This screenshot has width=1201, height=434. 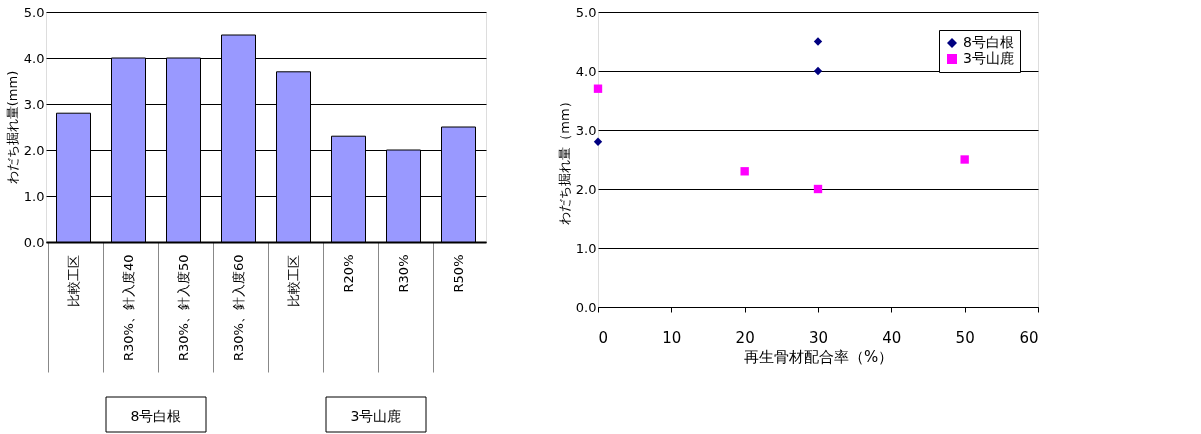 What do you see at coordinates (12, 127) in the screenshot?
I see `y-axis-title: わだち掘れ量(mm)` at bounding box center [12, 127].